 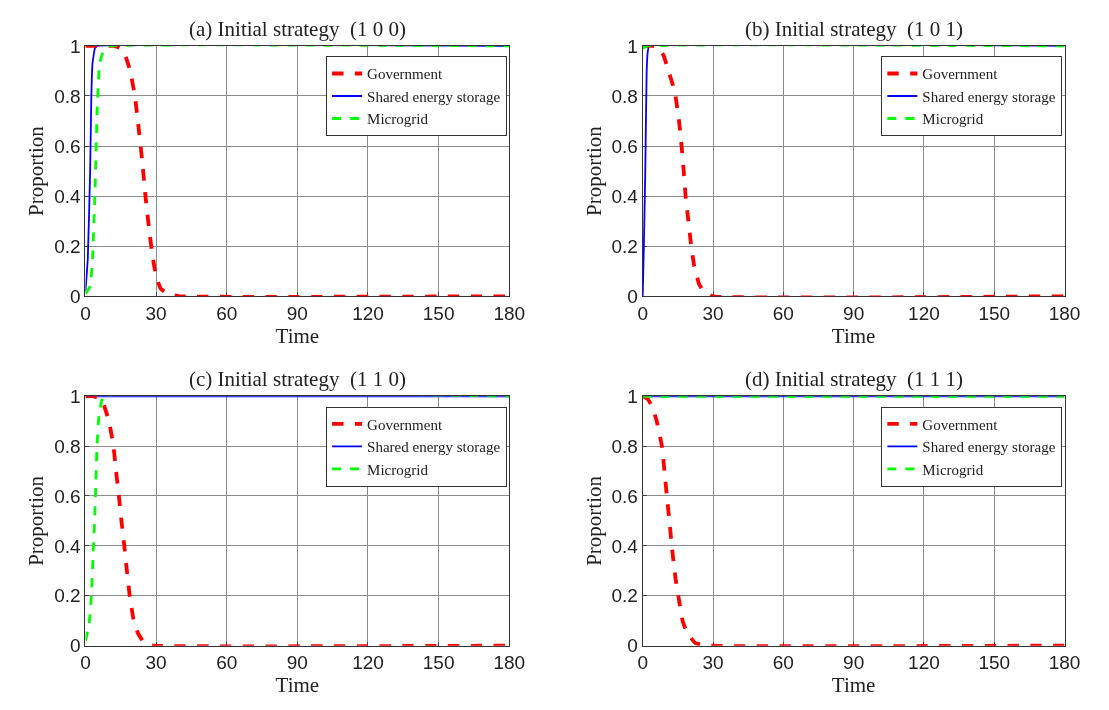 What do you see at coordinates (297, 379) in the screenshot?
I see `chart-title: (c) Initial strategy (1 1 0)` at bounding box center [297, 379].